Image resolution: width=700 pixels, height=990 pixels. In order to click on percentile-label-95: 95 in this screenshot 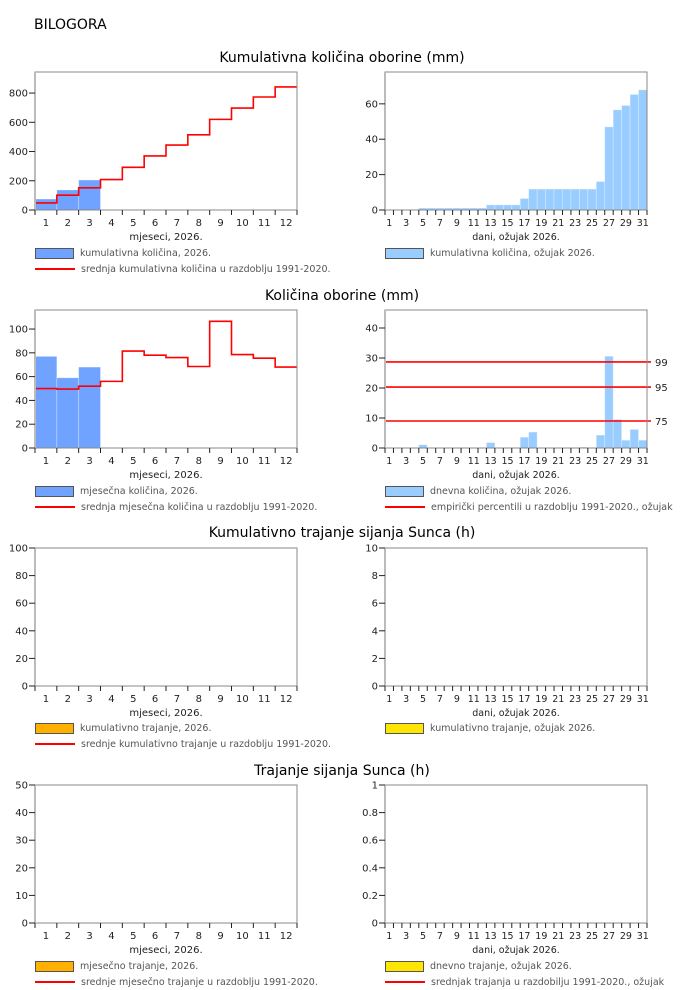, I will do `click(661, 388)`.